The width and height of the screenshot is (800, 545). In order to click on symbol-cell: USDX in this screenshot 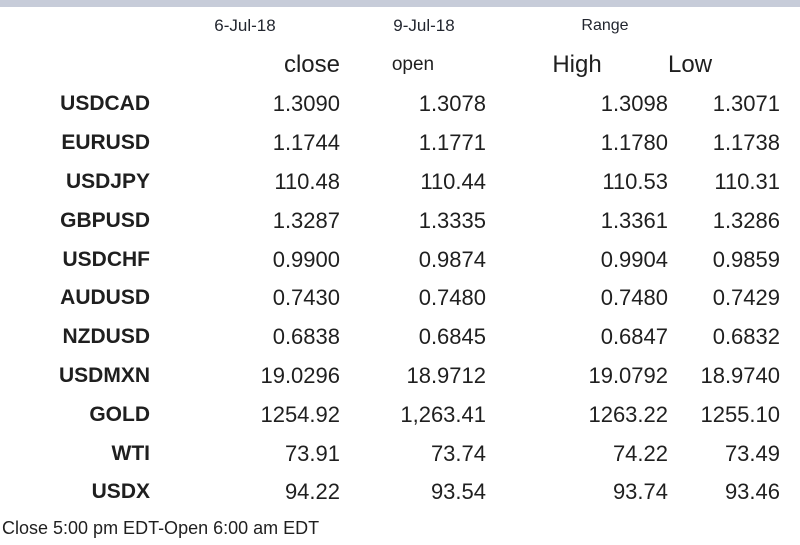, I will do `click(120, 492)`.